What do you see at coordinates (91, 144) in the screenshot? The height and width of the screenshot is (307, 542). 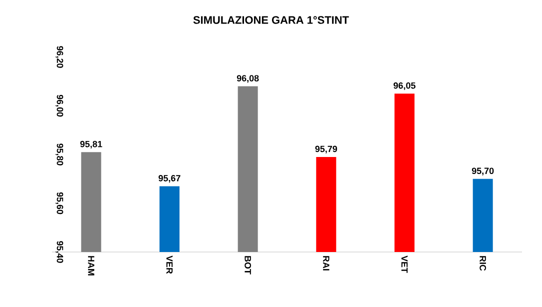 I see `data-label: 95,81` at bounding box center [91, 144].